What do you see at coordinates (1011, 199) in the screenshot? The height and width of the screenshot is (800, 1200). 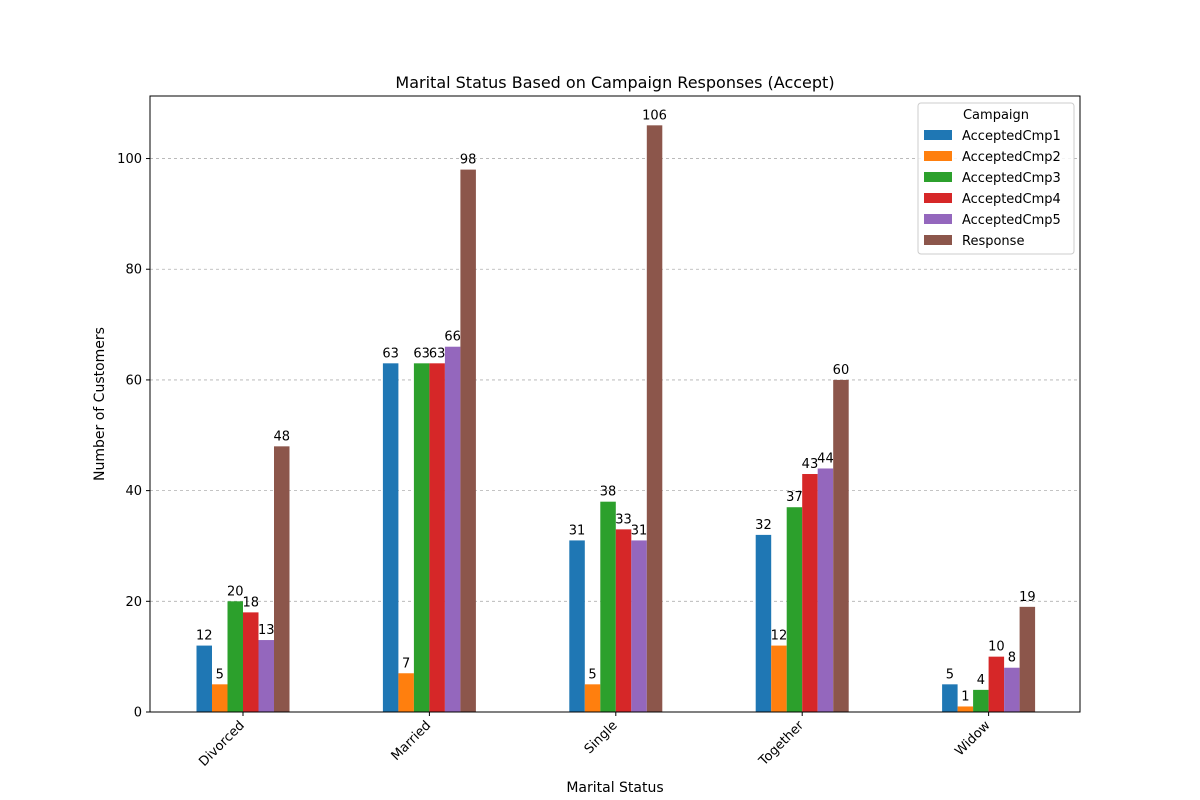 I see `legend-label: AcceptedCmp4` at bounding box center [1011, 199].